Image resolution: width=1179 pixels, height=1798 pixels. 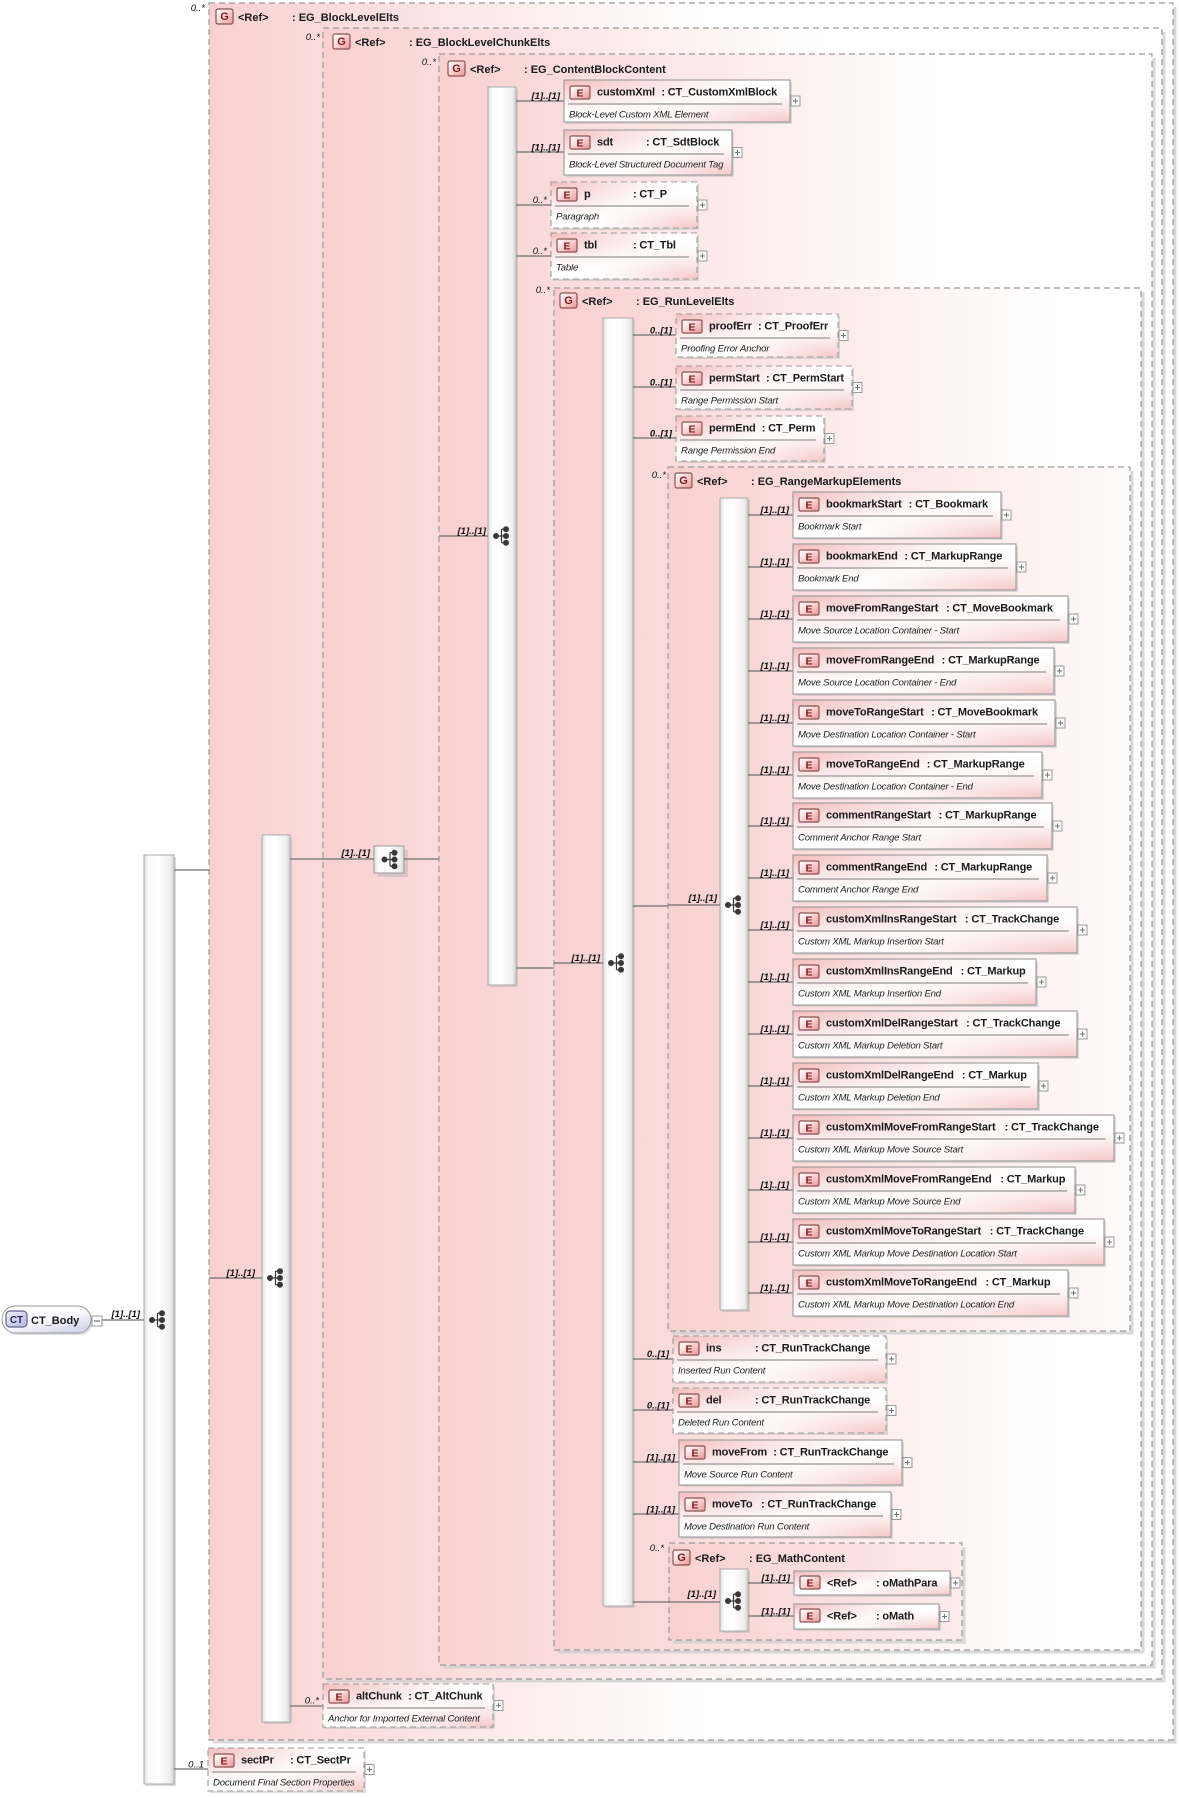 I want to click on svg-text: 0..1, so click(x=196, y=1765).